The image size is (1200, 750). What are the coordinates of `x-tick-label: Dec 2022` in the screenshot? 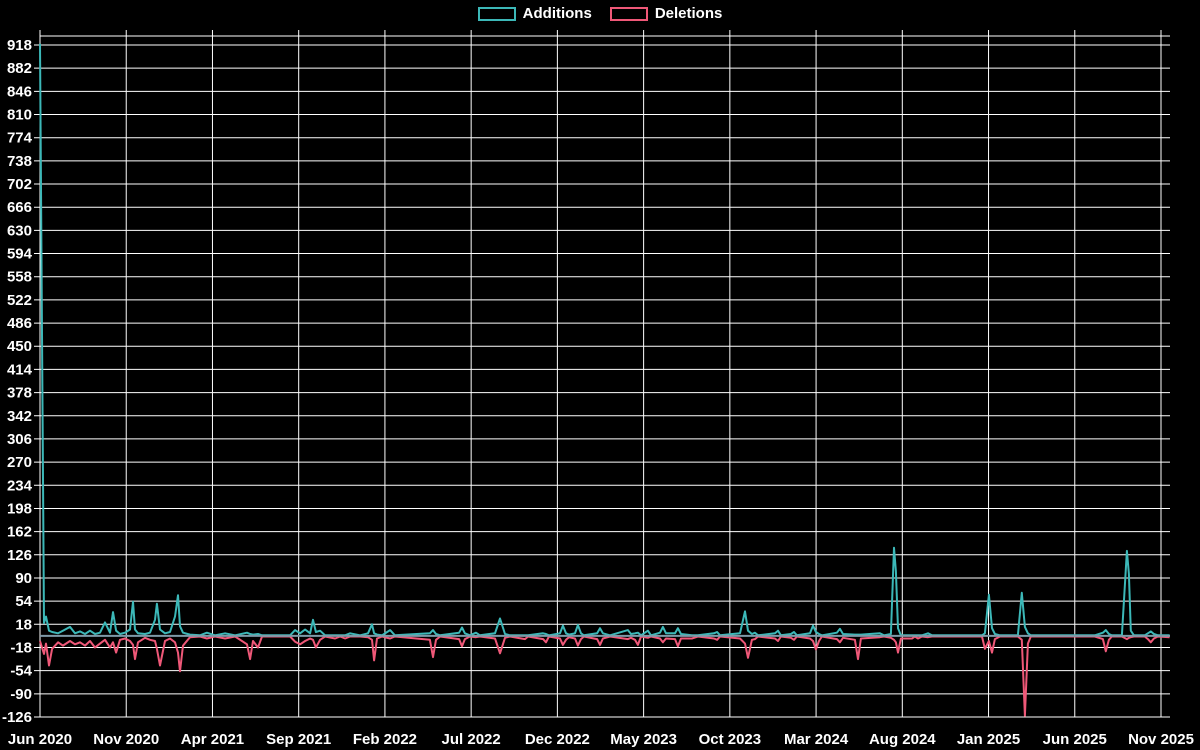 It's located at (557, 739).